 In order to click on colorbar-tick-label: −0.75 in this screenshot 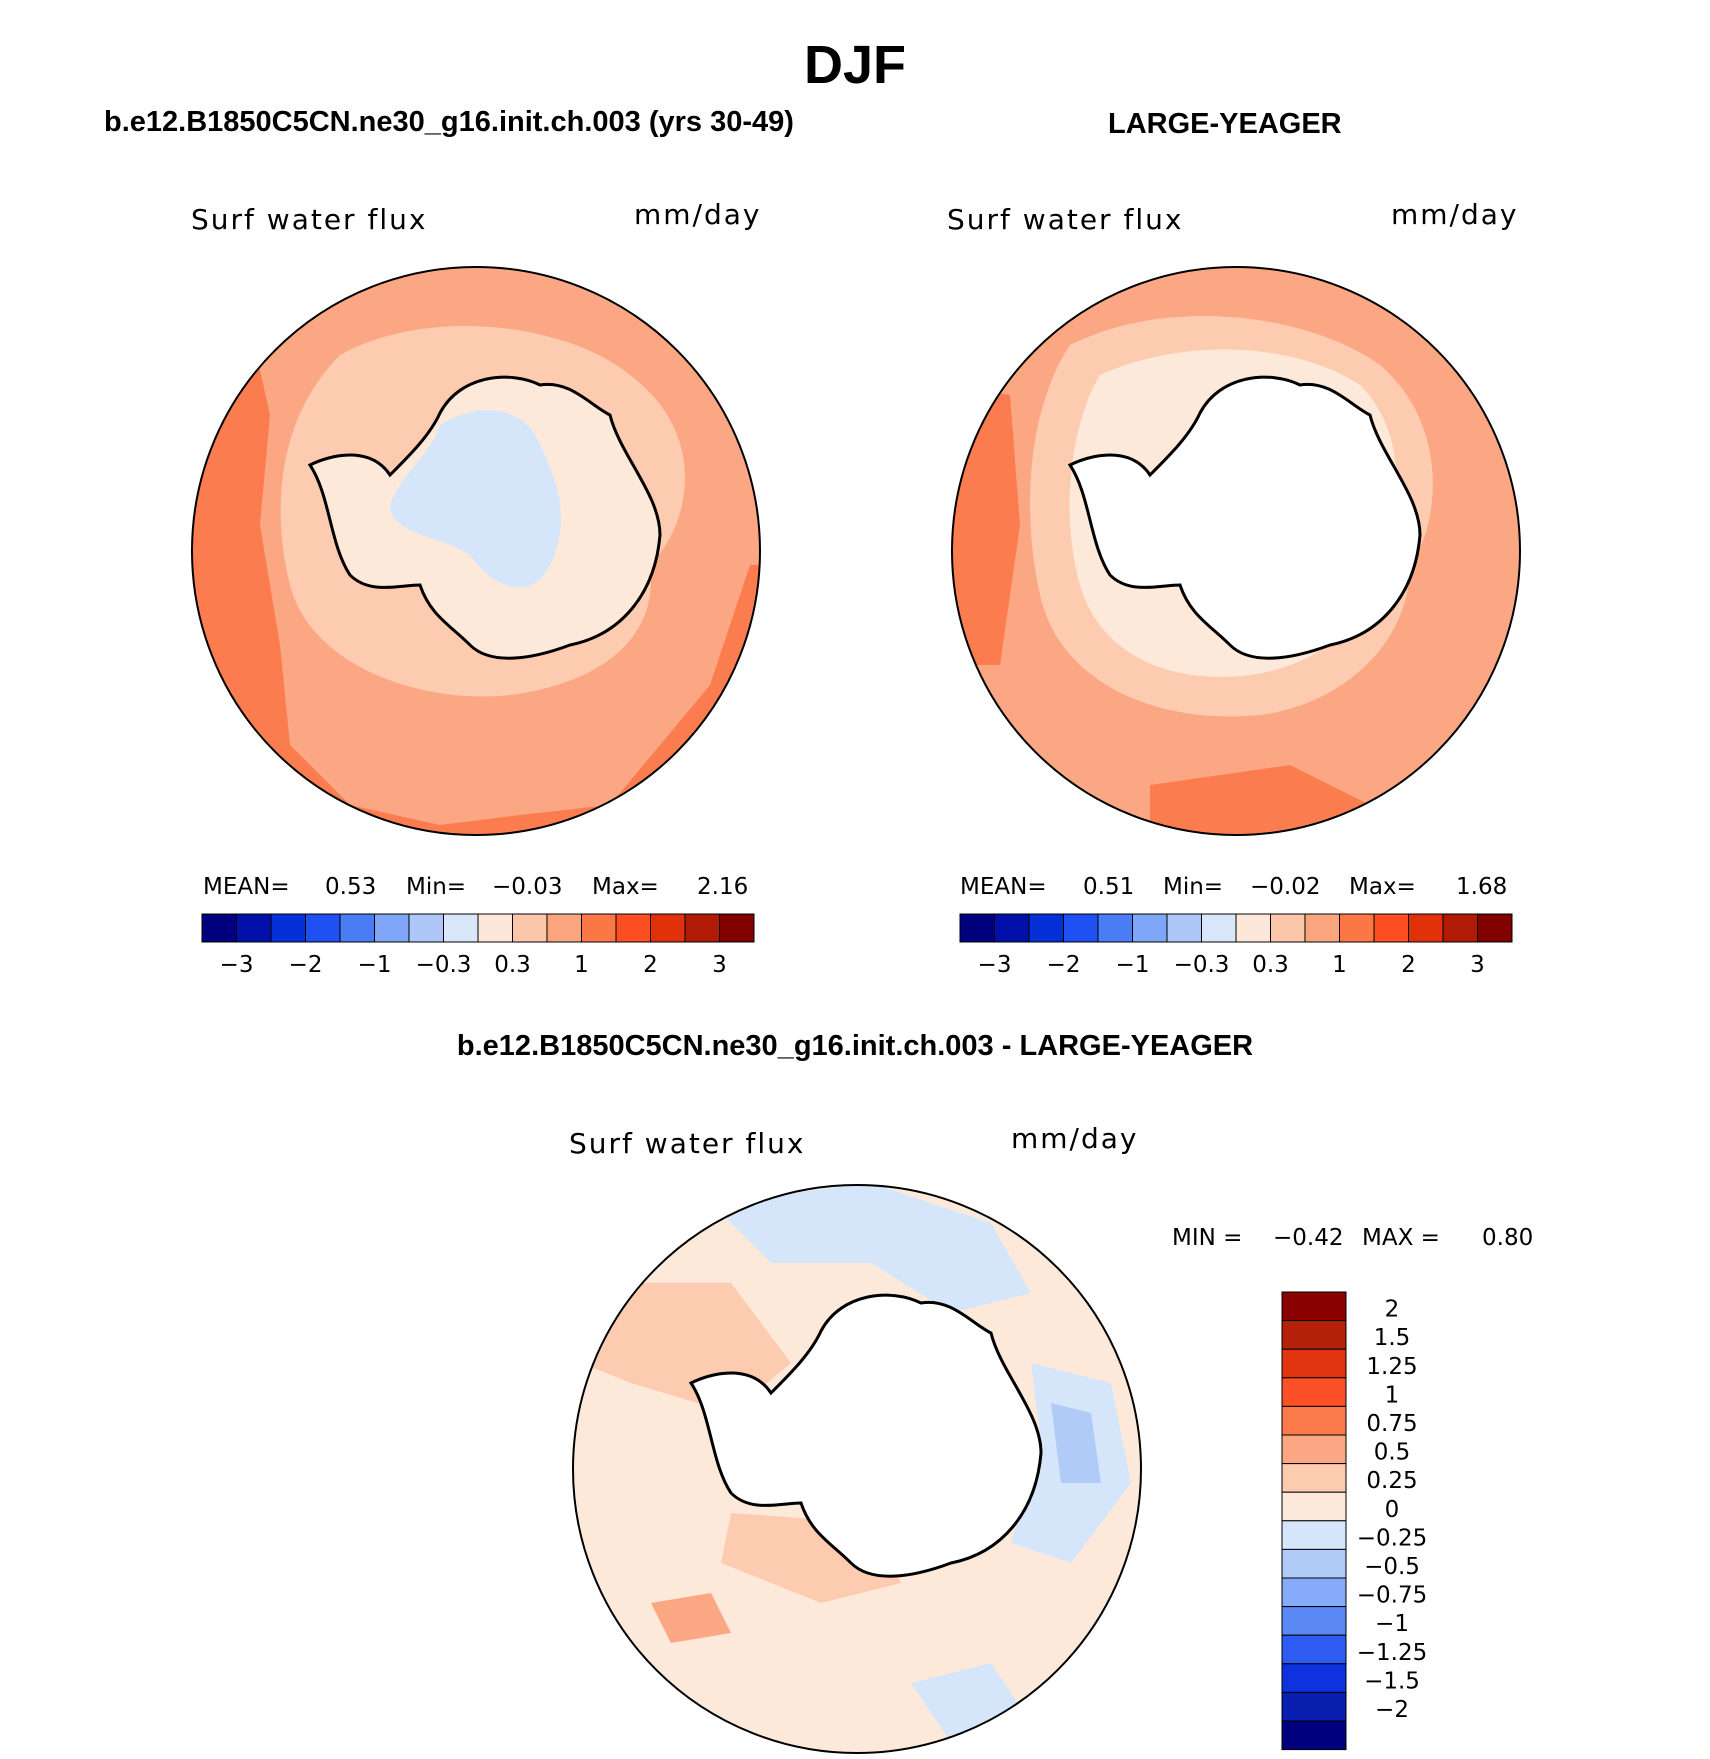, I will do `click(1392, 1596)`.